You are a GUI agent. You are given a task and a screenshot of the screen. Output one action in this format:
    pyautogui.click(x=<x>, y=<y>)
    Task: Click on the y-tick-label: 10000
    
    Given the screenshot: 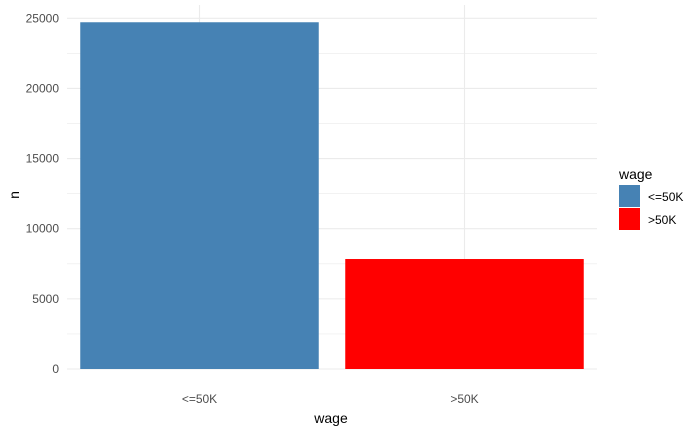 What is the action you would take?
    pyautogui.click(x=43, y=229)
    